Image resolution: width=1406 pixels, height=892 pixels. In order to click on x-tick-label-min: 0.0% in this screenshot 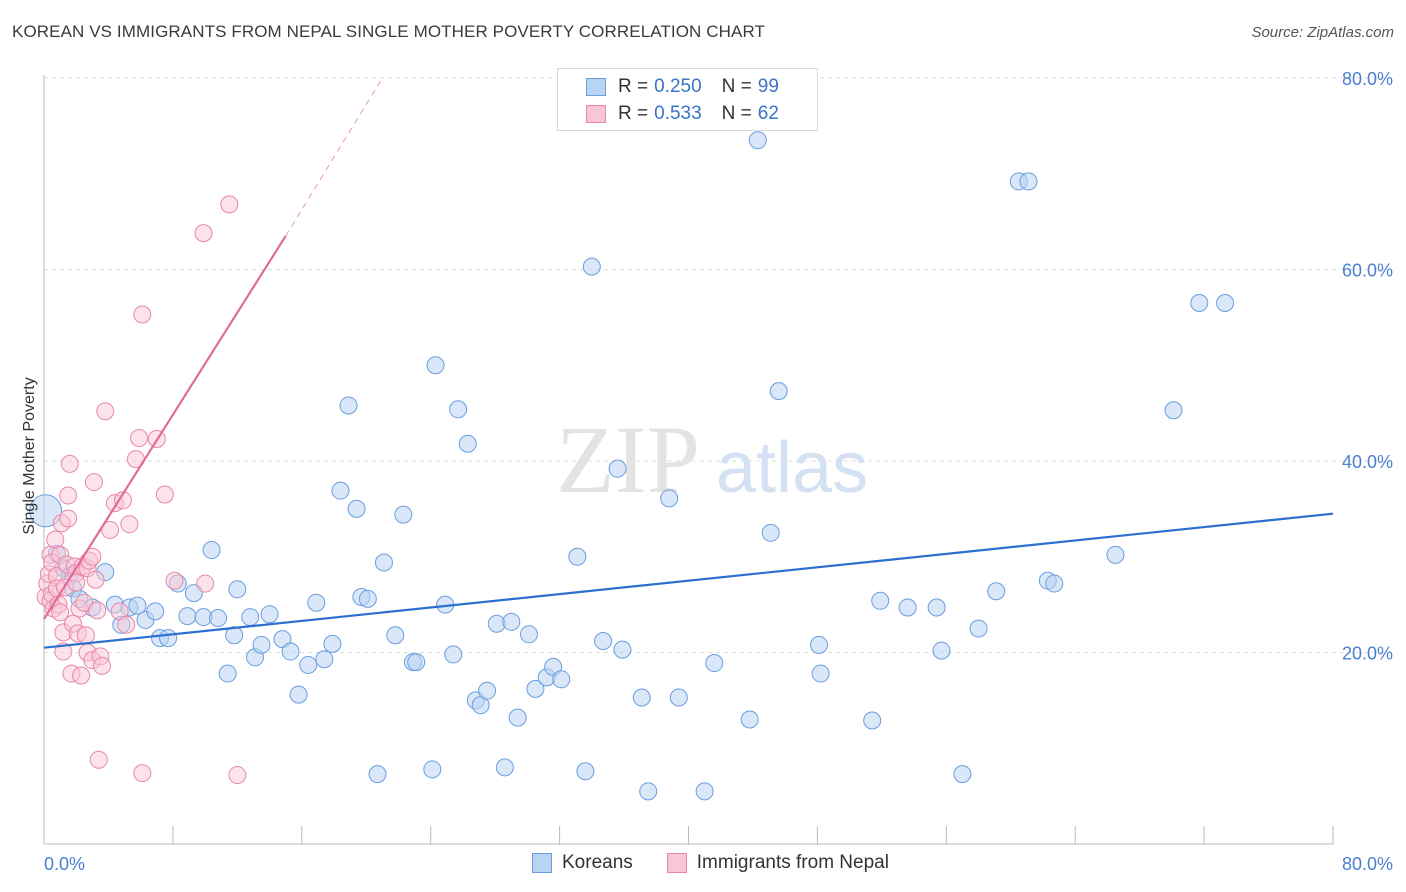, I will do `click(64, 864)`.